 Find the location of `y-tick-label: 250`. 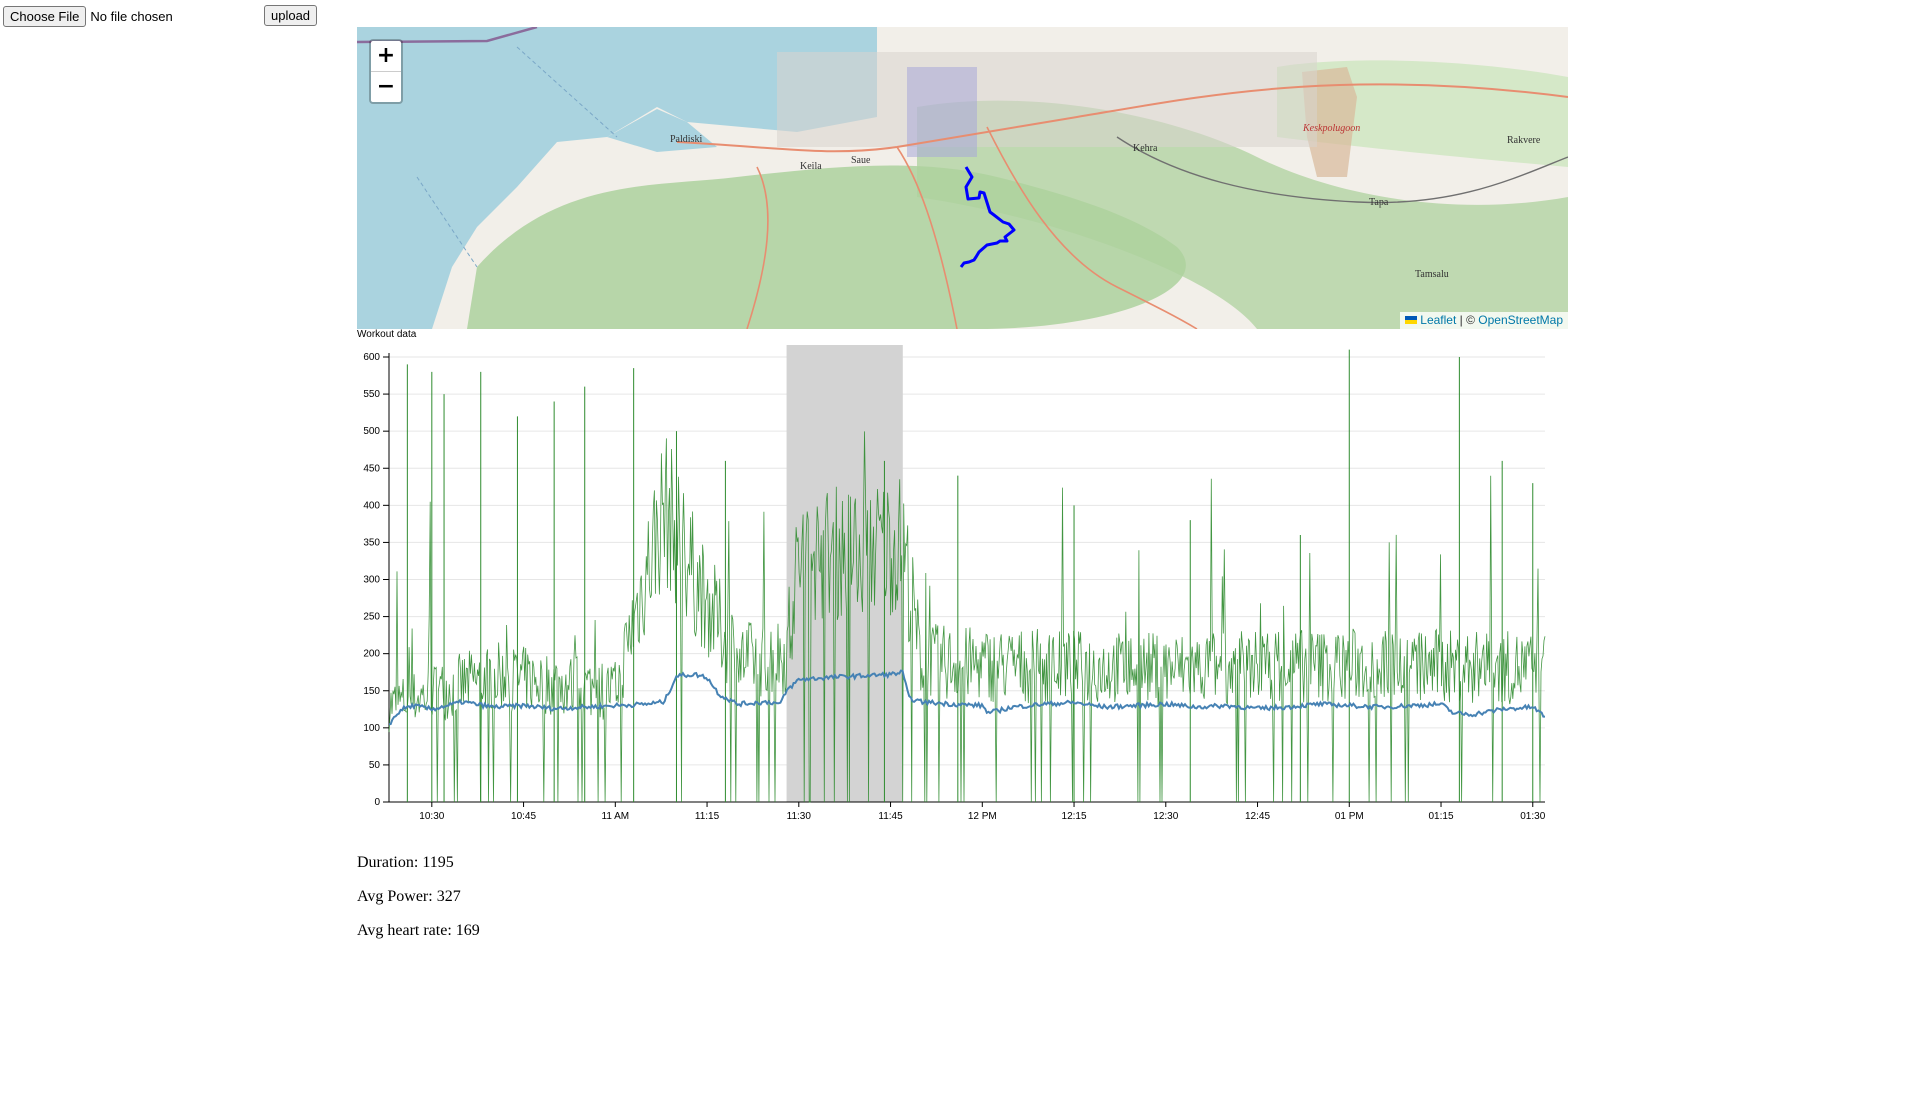

y-tick-label: 250 is located at coordinates (371, 617).